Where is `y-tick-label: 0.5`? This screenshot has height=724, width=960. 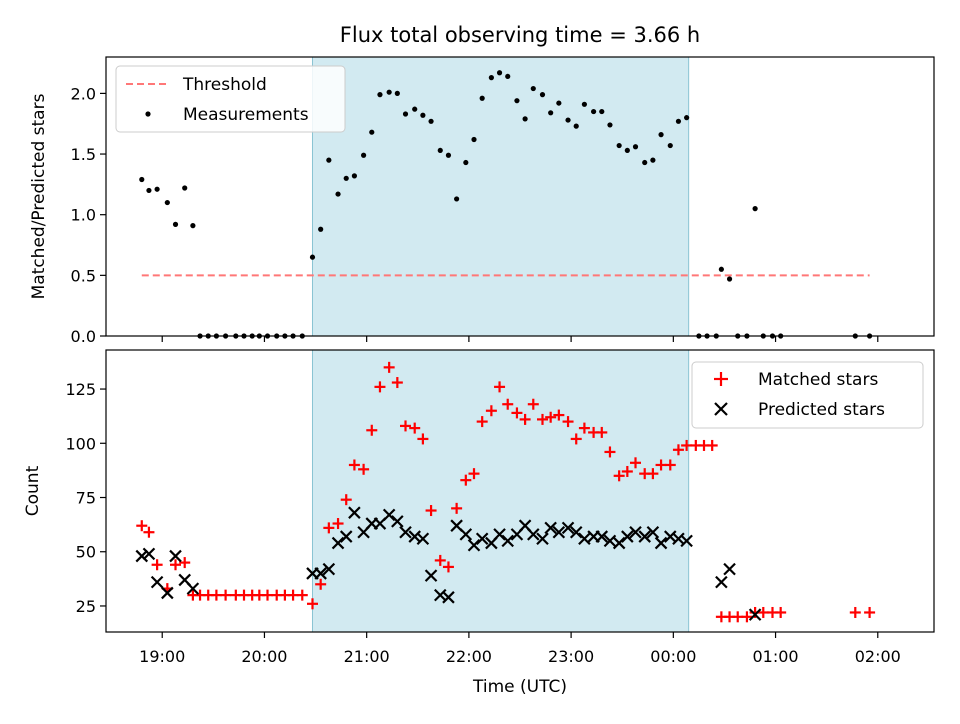 y-tick-label: 0.5 is located at coordinates (83, 275).